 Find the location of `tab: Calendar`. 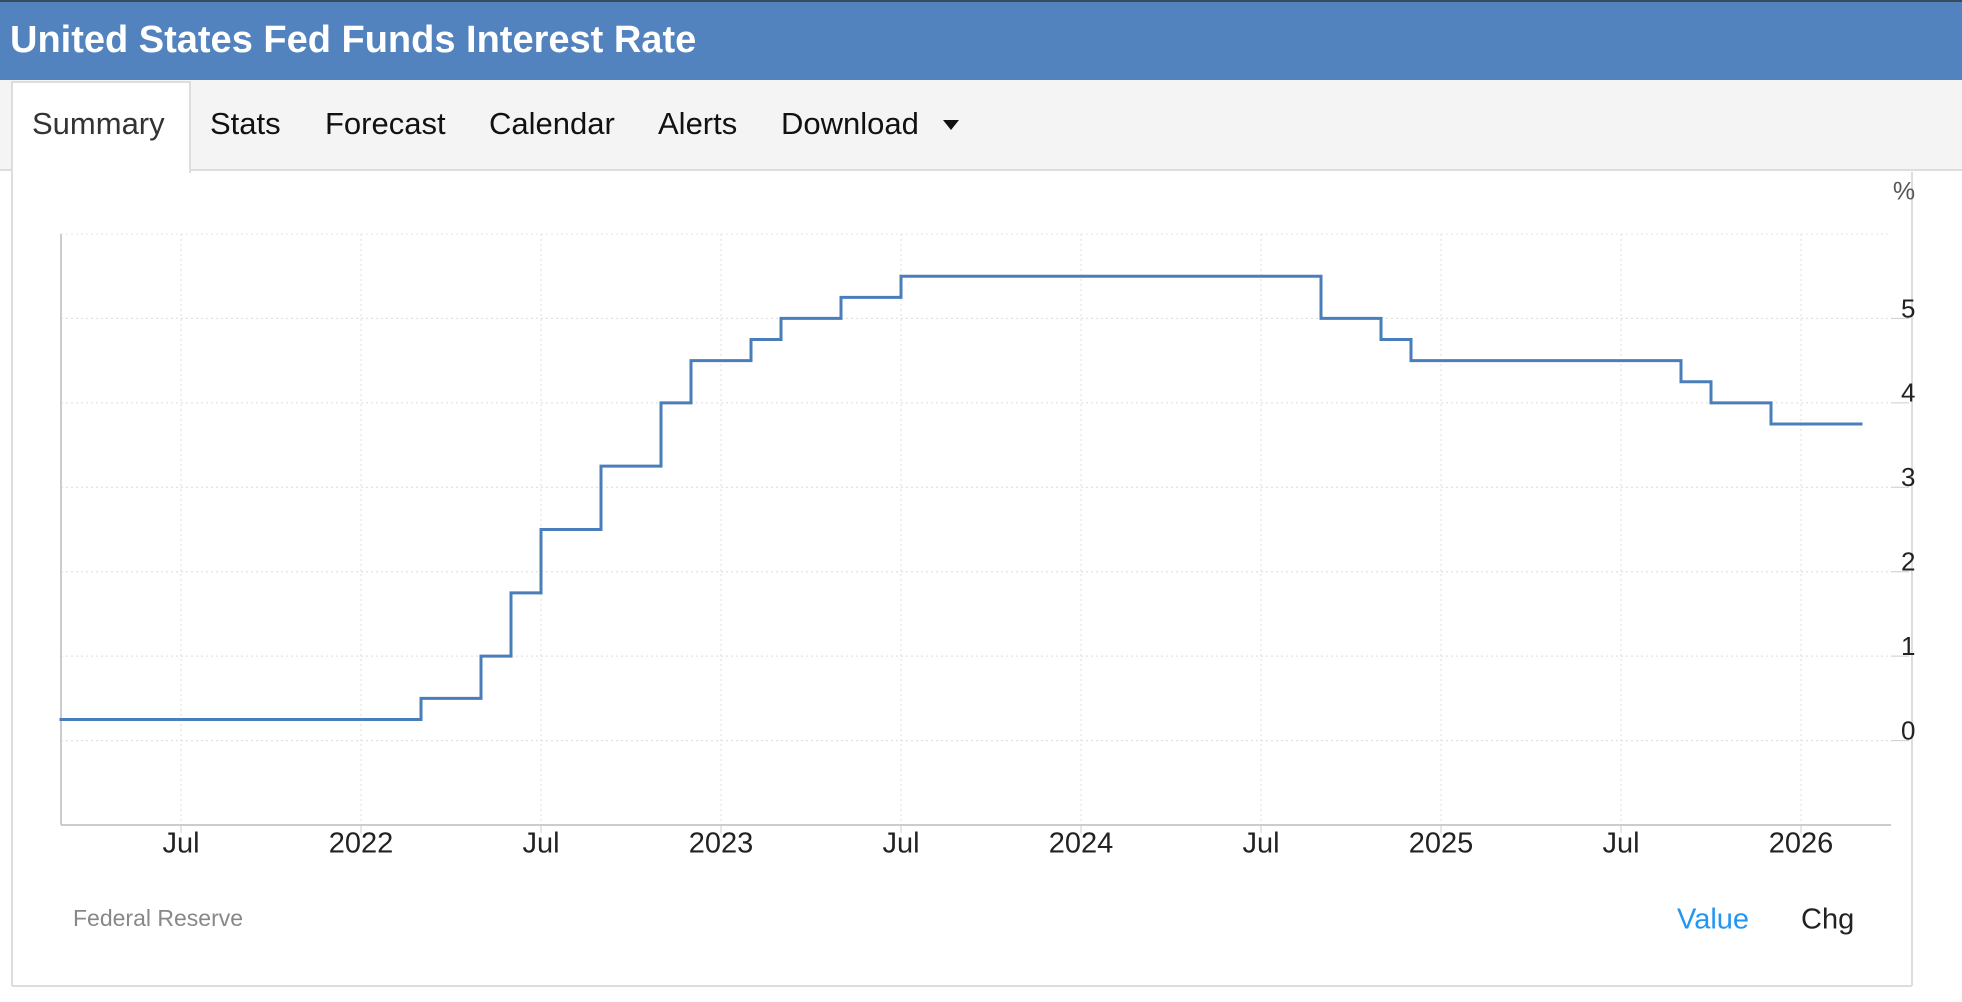

tab: Calendar is located at coordinates (552, 123).